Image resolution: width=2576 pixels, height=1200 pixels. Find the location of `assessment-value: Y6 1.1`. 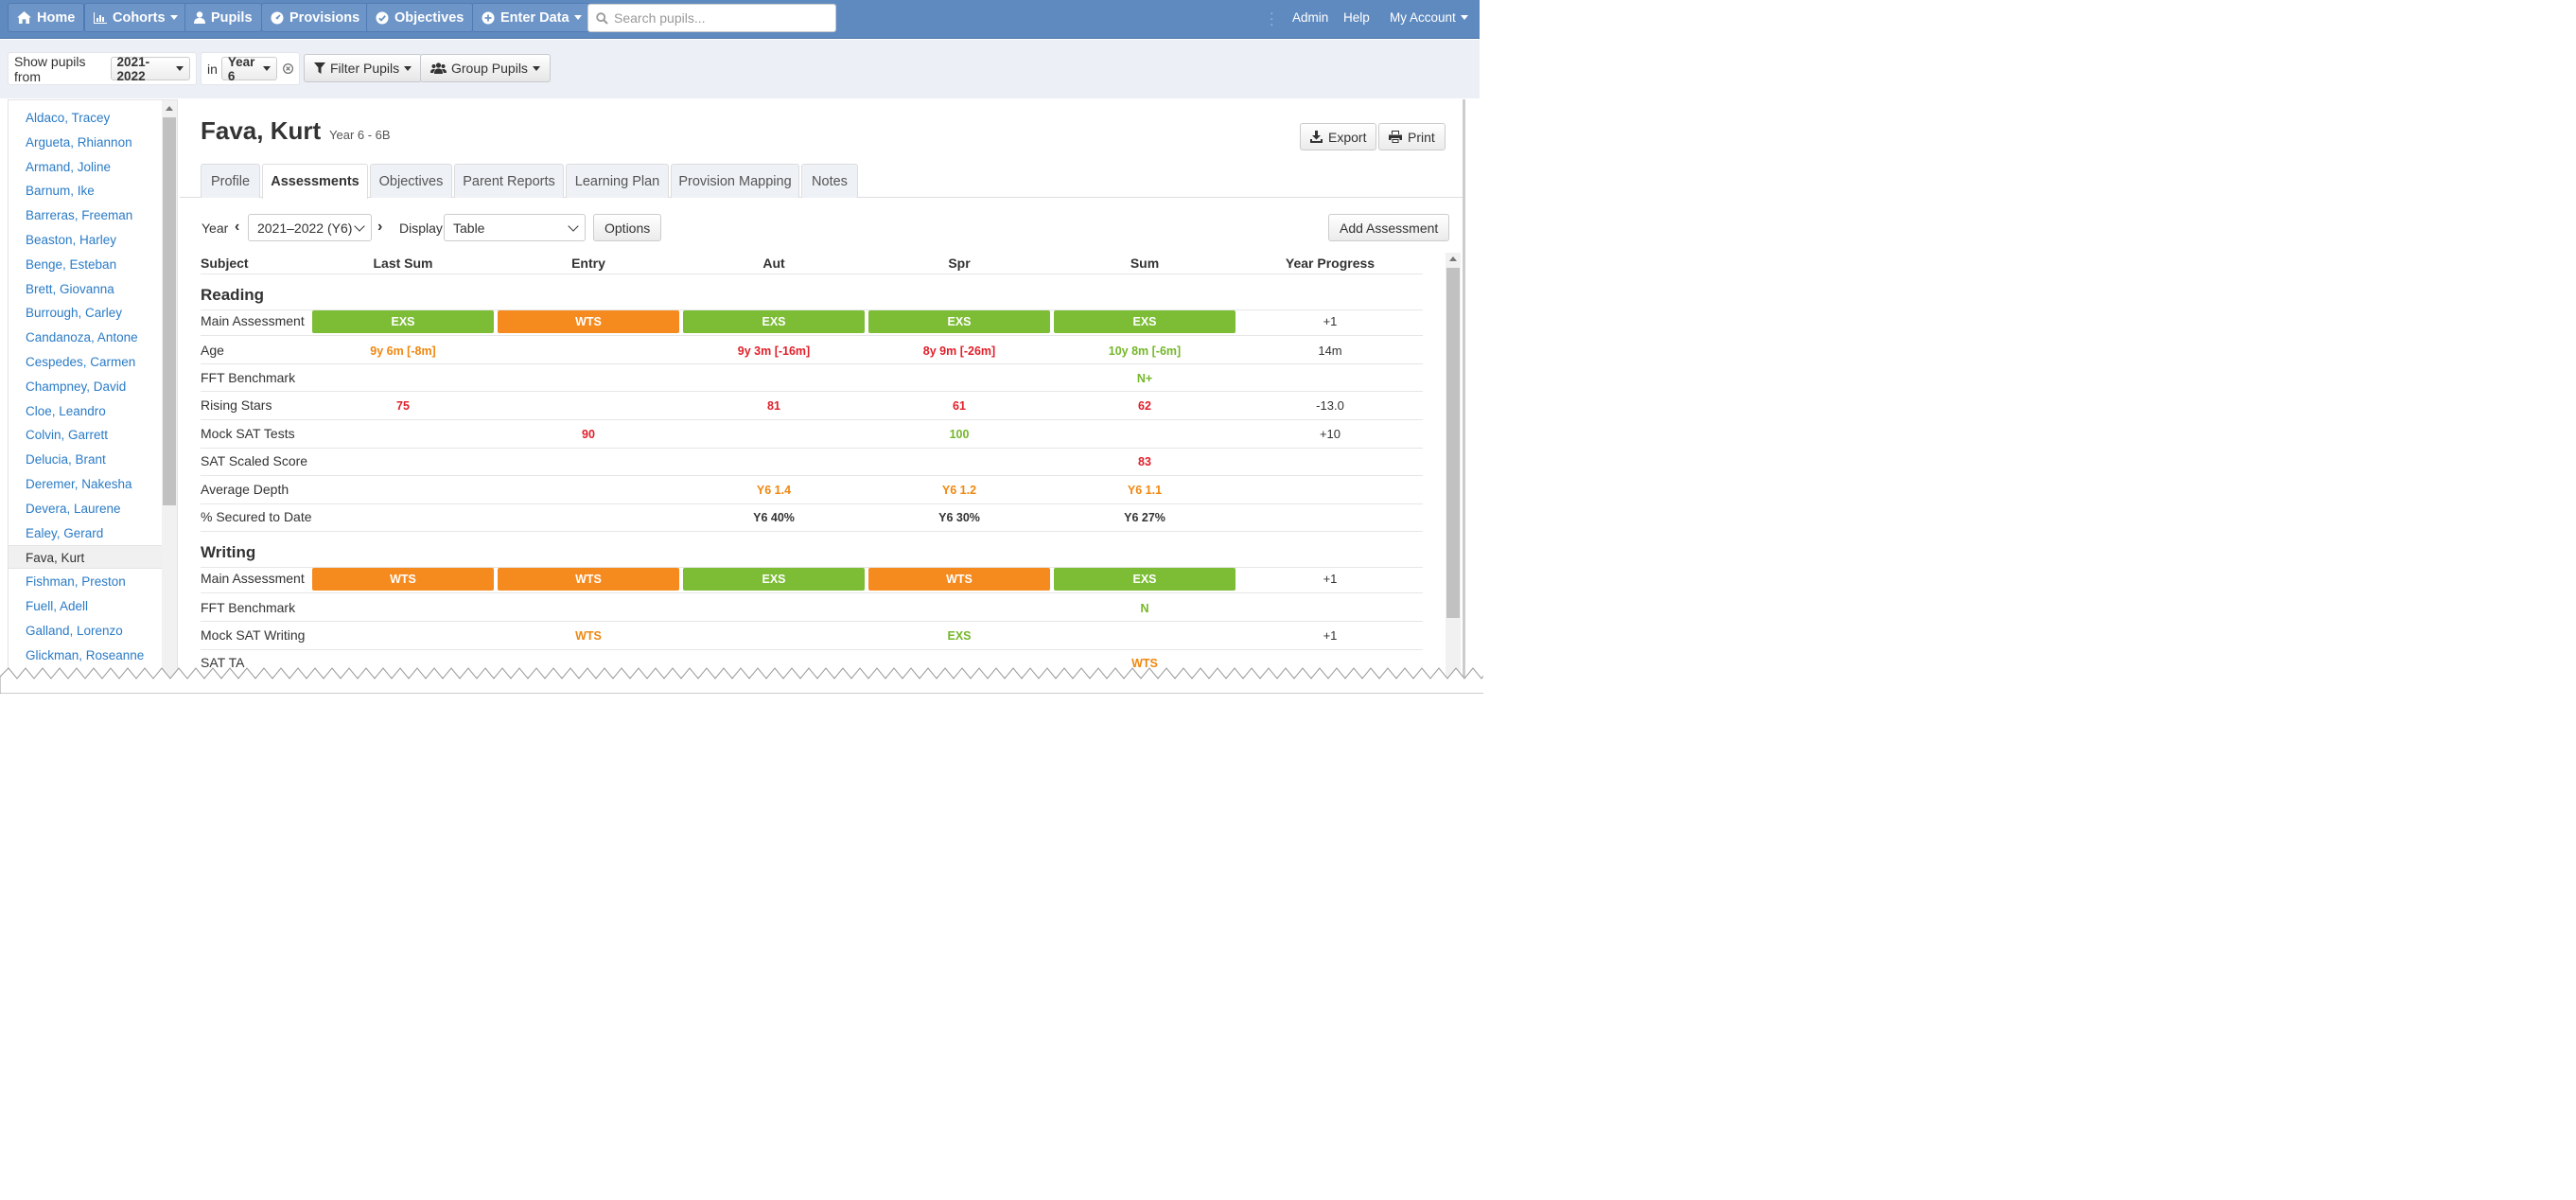

assessment-value: Y6 1.1 is located at coordinates (1145, 490).